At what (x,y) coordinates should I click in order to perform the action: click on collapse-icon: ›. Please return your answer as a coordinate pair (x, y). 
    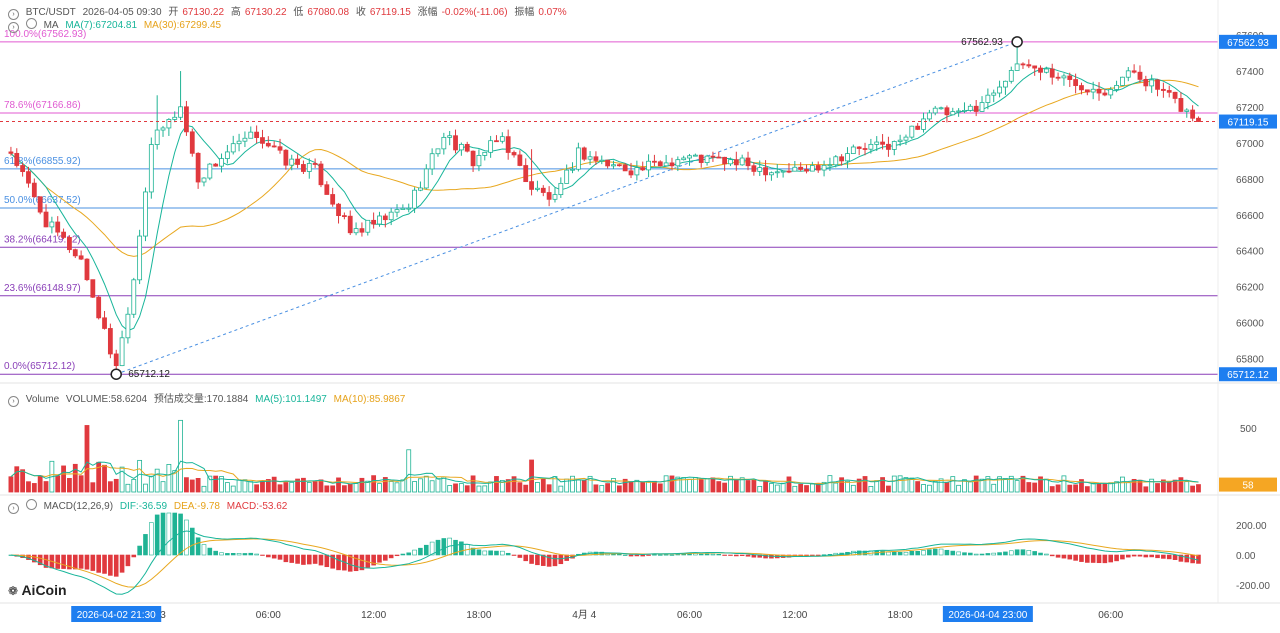
    Looking at the image, I should click on (13, 14).